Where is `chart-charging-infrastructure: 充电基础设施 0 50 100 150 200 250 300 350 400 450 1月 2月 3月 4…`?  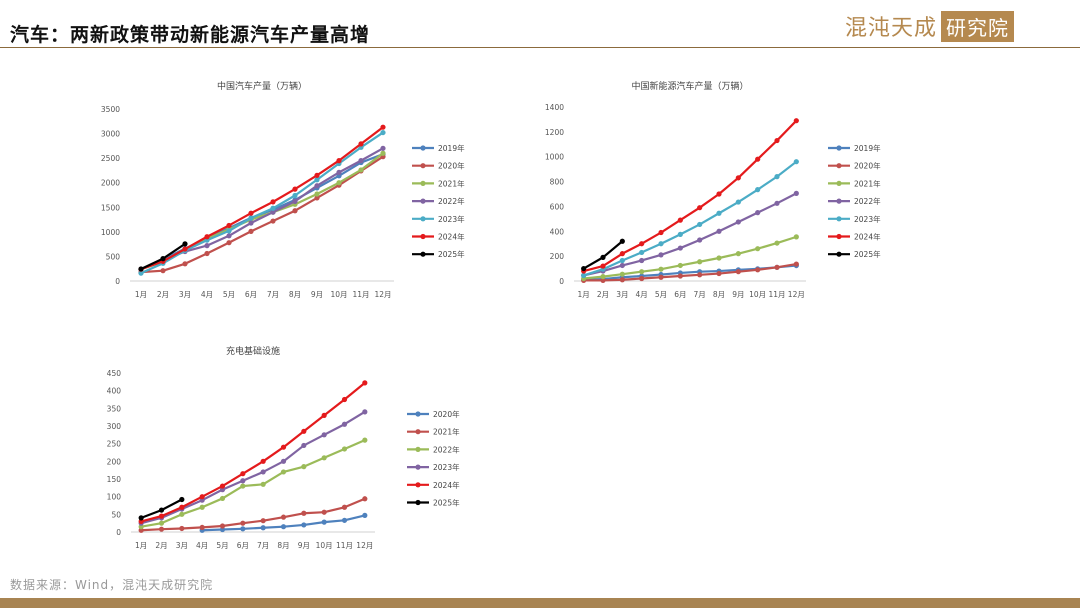 chart-charging-infrastructure: 充电基础设施 0 50 100 150 200 250 300 350 400 450 1月 2月 3月 4… is located at coordinates (283, 447).